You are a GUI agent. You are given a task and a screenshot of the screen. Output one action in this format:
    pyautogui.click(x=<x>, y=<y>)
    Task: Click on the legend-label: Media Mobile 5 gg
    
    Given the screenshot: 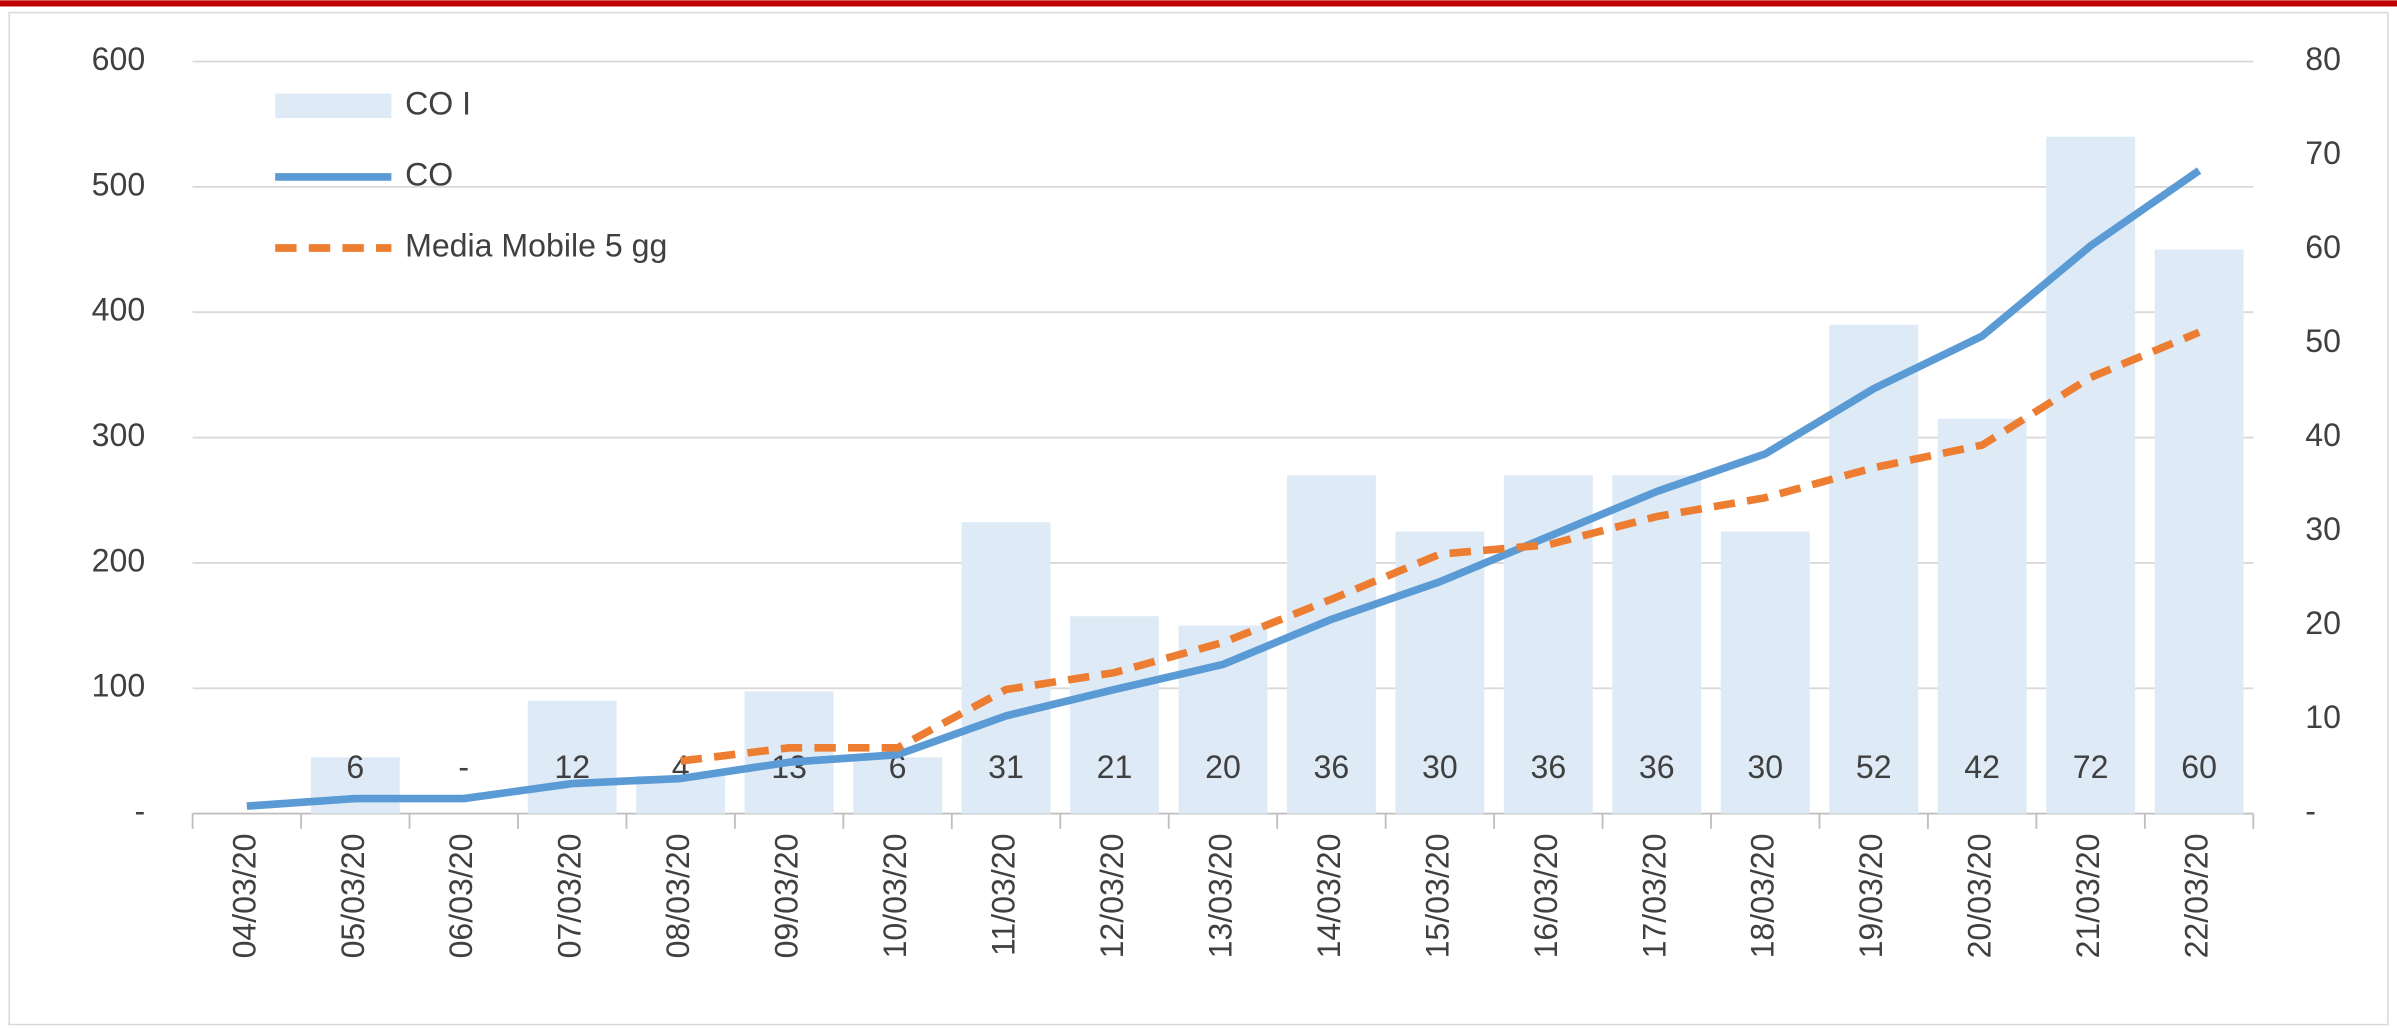 What is the action you would take?
    pyautogui.click(x=536, y=245)
    